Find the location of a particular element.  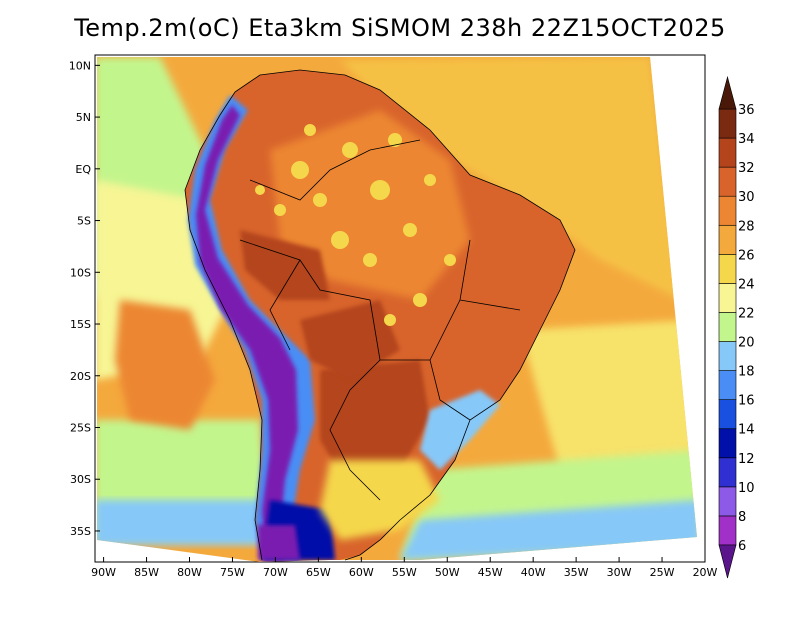

colorbar-label: 36 is located at coordinates (746, 110).